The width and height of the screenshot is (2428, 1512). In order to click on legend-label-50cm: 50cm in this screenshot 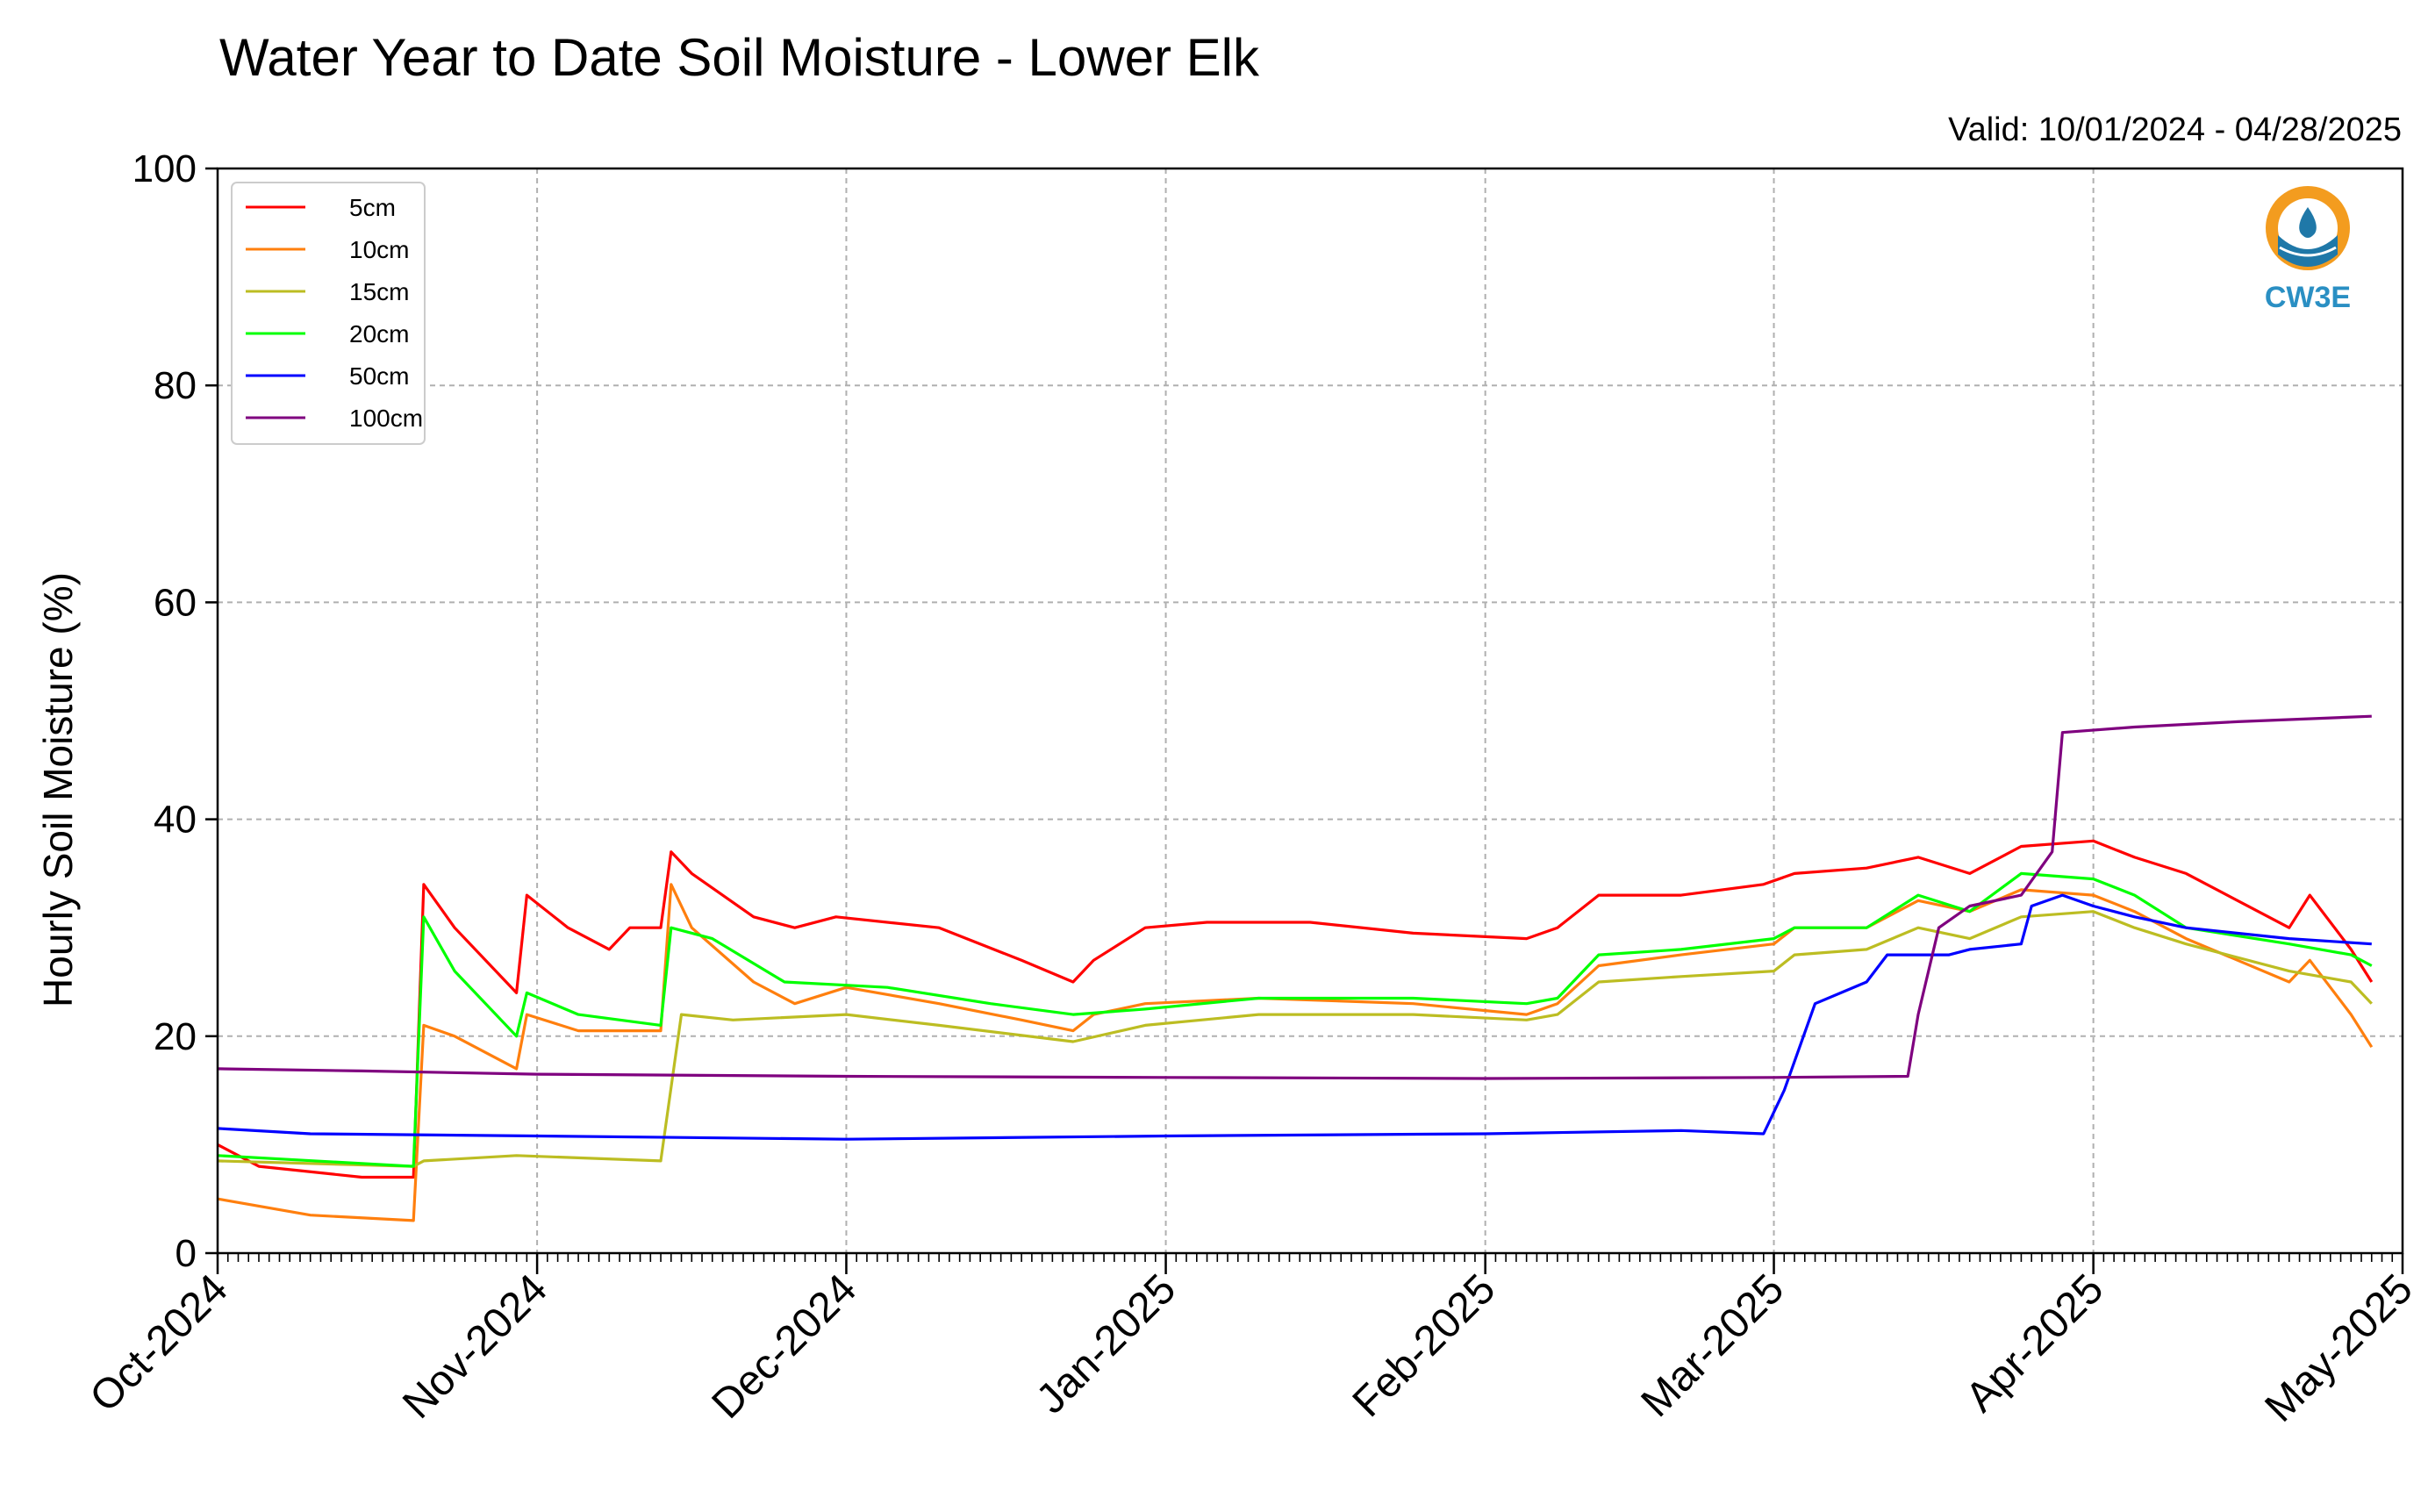, I will do `click(379, 376)`.